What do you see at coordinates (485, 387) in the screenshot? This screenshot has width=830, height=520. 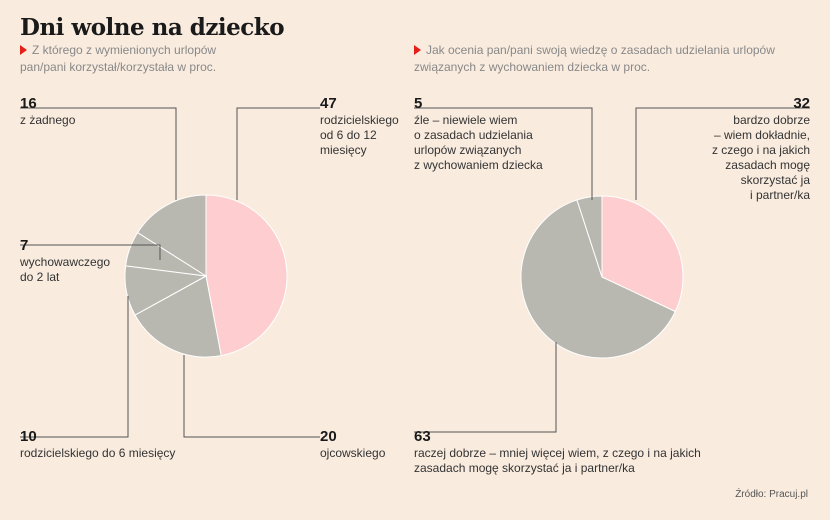 I see `leader-line-knowledge-fairly-good` at bounding box center [485, 387].